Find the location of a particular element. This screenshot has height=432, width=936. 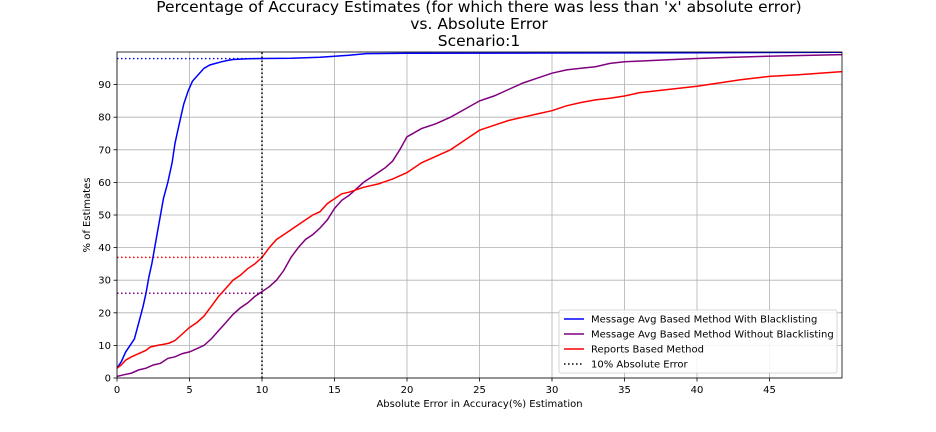

x-tick-label-2: 10 is located at coordinates (262, 390).